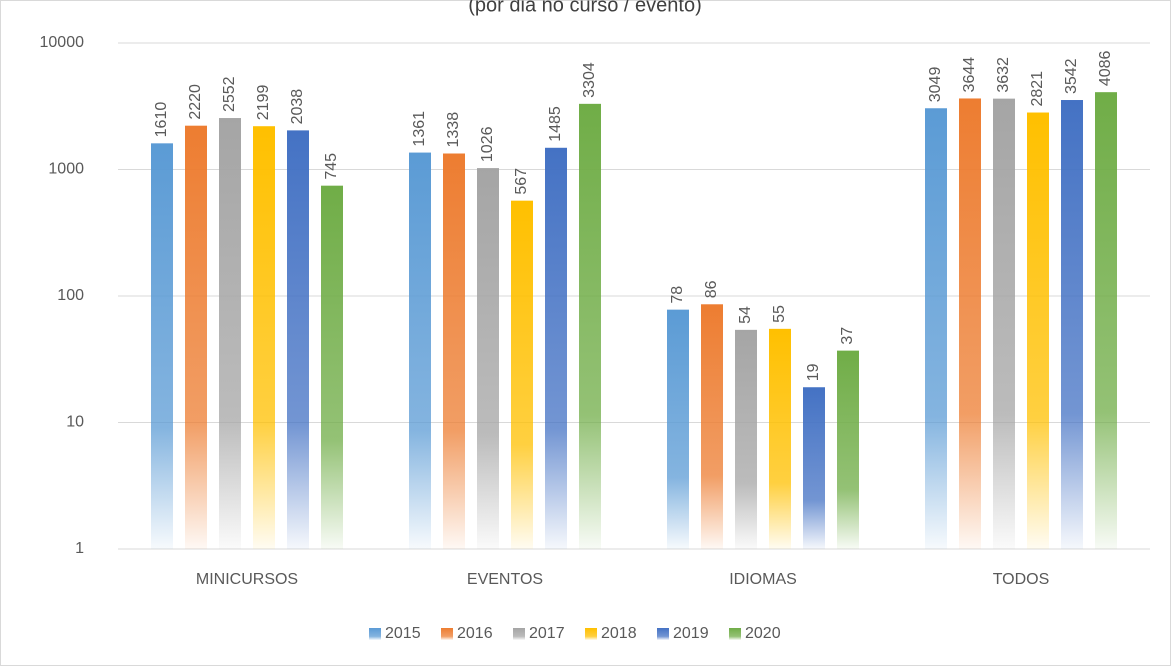 This screenshot has height=666, width=1171. I want to click on value-label: 567, so click(521, 181).